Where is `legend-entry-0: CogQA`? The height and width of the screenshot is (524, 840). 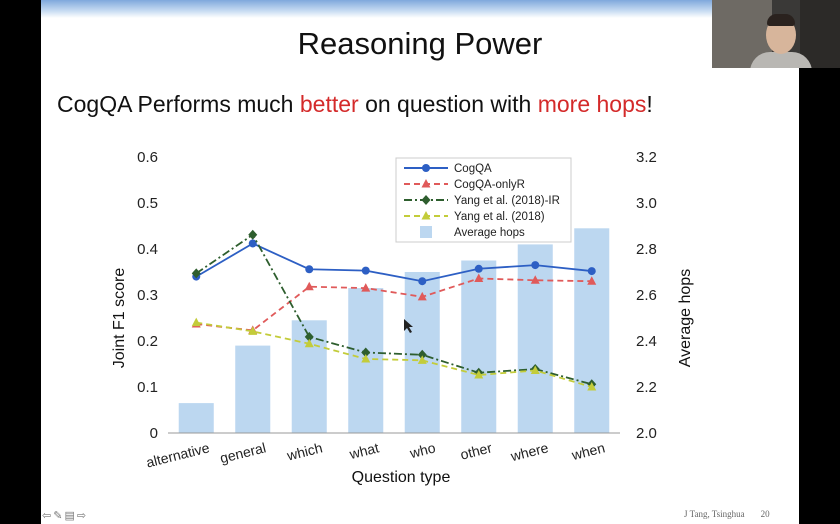 legend-entry-0: CogQA is located at coordinates (473, 169).